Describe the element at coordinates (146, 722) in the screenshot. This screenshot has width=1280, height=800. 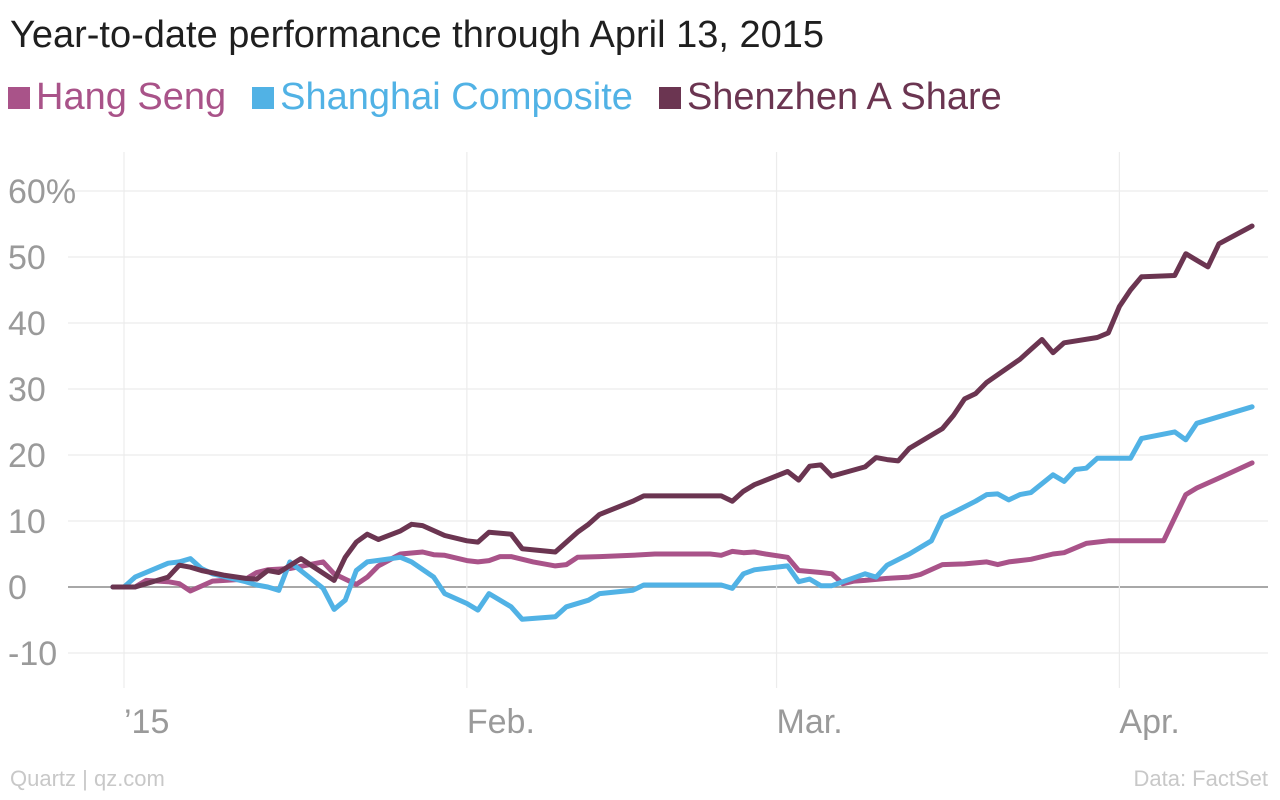
I see `x-tick-label: ’15` at that location.